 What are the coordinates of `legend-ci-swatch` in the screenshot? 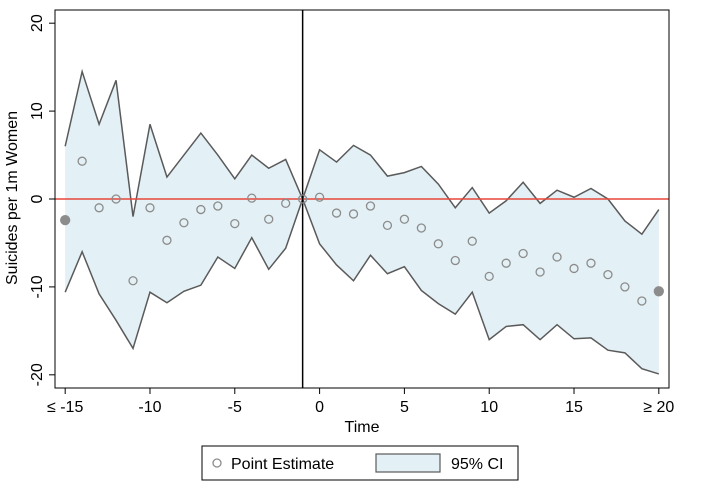 It's located at (408, 463).